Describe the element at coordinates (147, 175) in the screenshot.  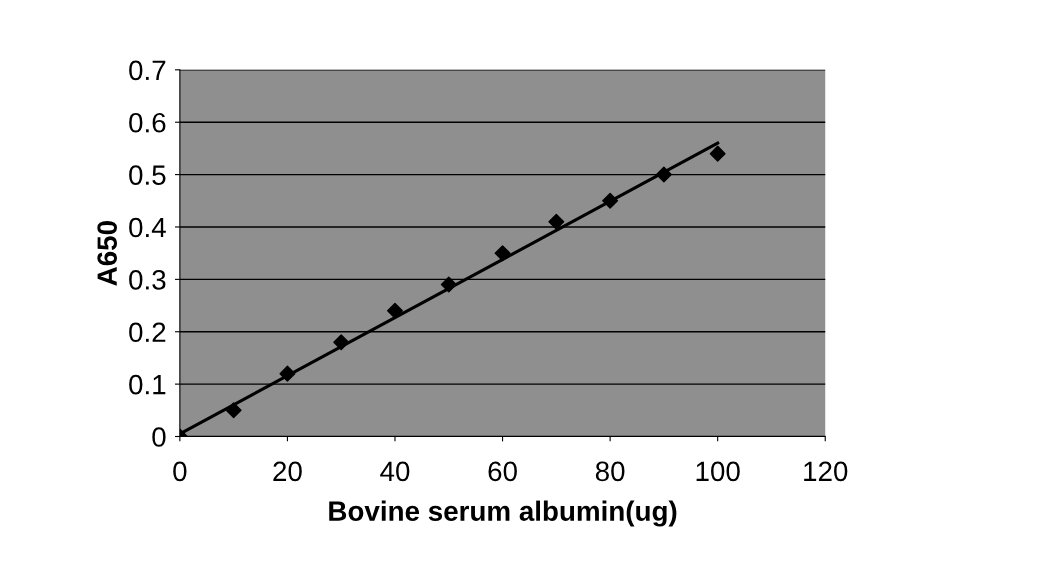
I see `y-tick-label: 0.5` at that location.